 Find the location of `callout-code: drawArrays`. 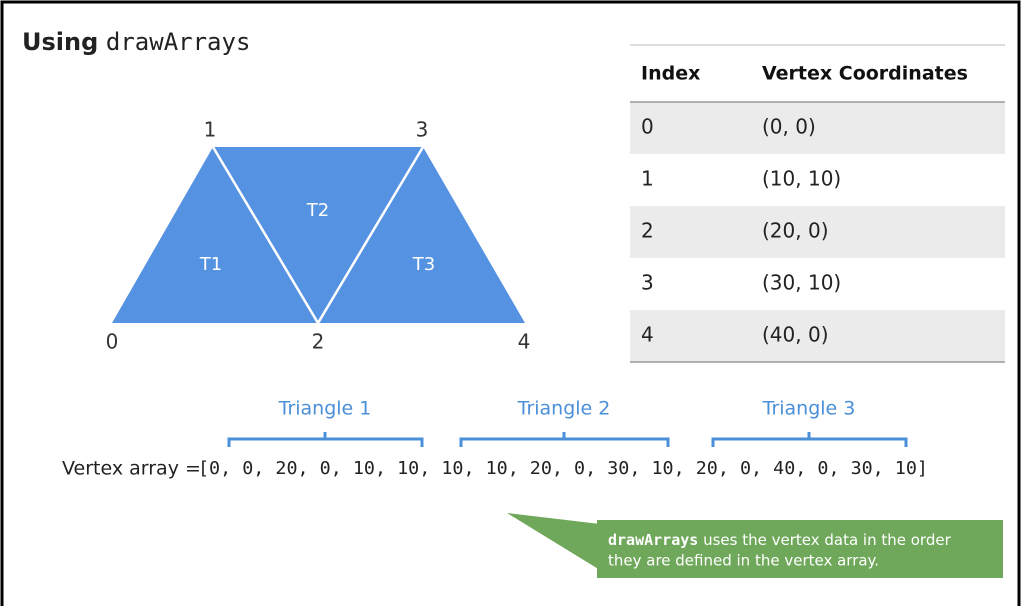

callout-code: drawArrays is located at coordinates (653, 540).